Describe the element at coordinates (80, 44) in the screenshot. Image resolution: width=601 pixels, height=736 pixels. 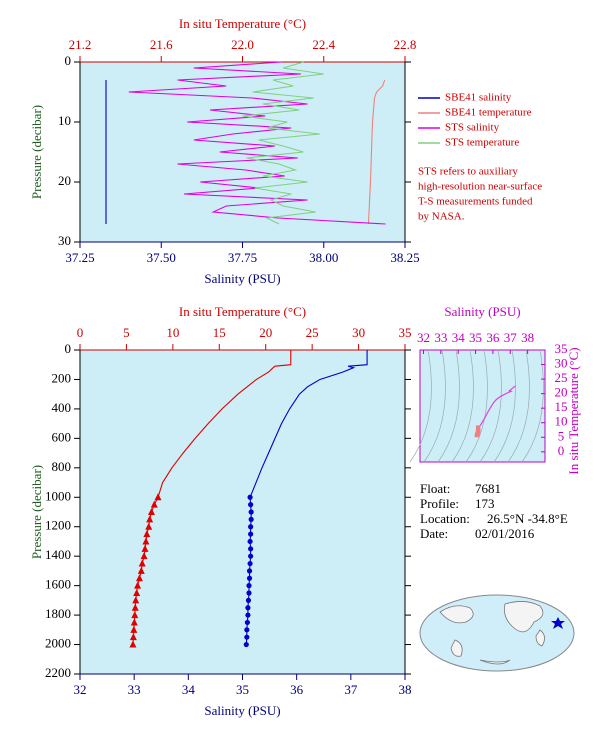
I see `x2-tick-label: 21.2` at that location.